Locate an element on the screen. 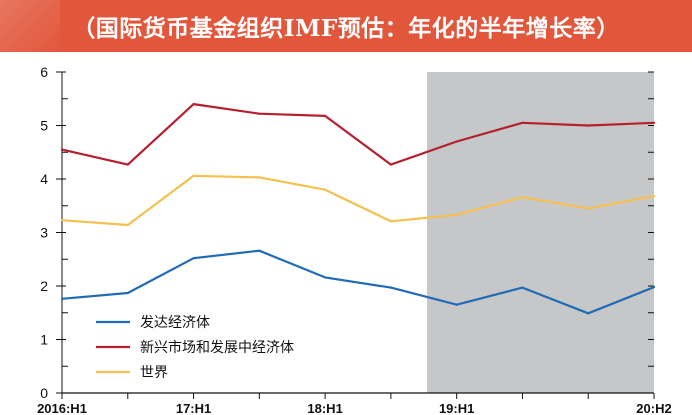 The image size is (692, 415). y-tick-label: 0 is located at coordinates (44, 393).